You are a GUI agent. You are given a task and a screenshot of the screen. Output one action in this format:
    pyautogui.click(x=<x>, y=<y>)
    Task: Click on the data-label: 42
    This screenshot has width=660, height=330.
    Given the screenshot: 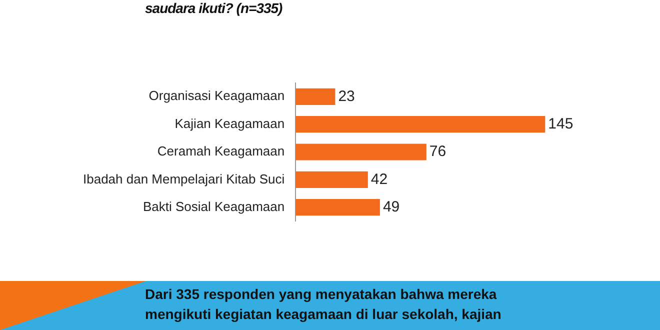 What is the action you would take?
    pyautogui.click(x=379, y=179)
    